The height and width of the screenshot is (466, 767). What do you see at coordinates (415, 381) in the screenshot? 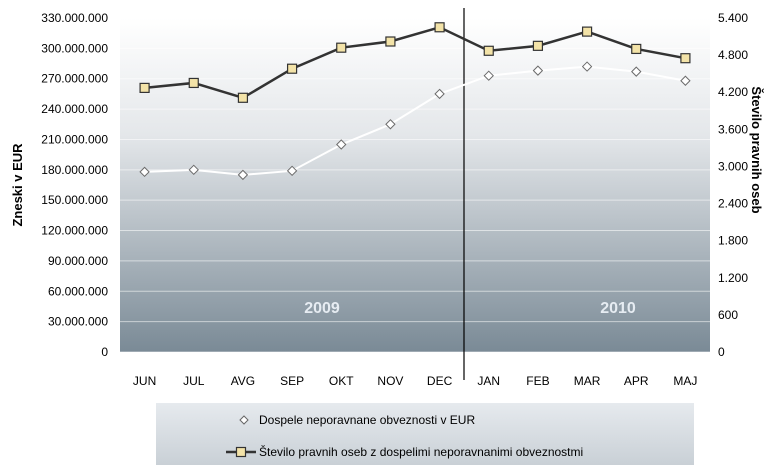
I see `x-axis: JUN JUL AVG SEP OKT NOV DEC JAN FEB MAR APR MAJ` at bounding box center [415, 381].